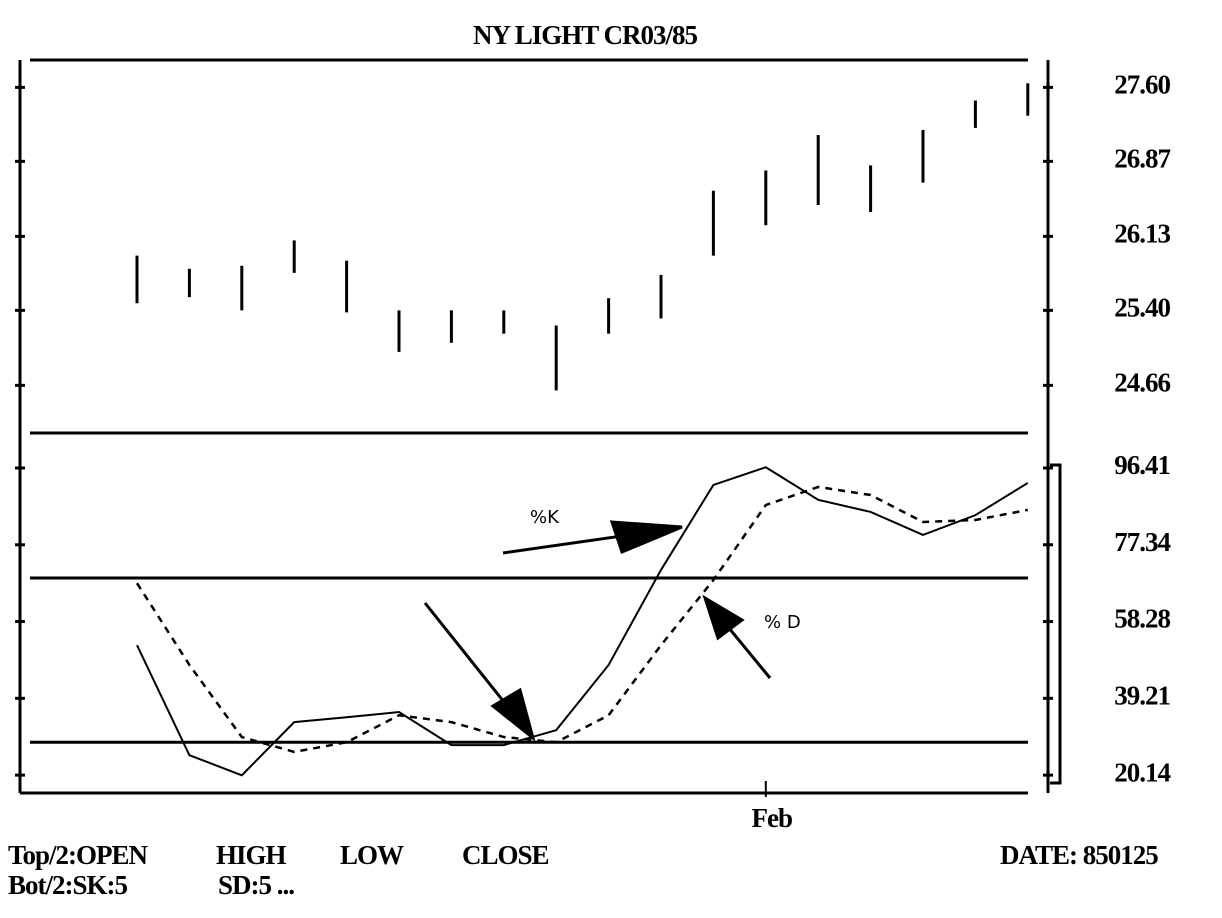 Image resolution: width=1222 pixels, height=918 pixels. I want to click on y-tick-label: 25.40, so click(1142, 308).